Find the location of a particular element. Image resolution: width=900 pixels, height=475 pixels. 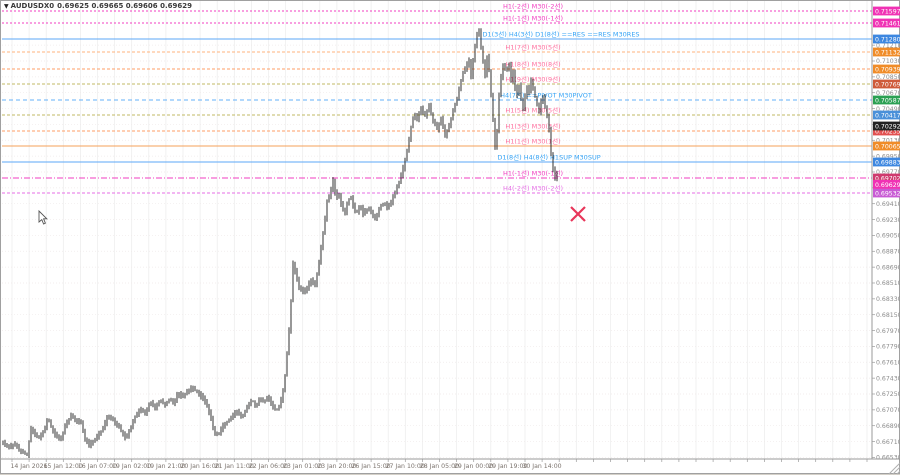

level-line: H1(-2선) M30(-2선) is located at coordinates (437, 7).